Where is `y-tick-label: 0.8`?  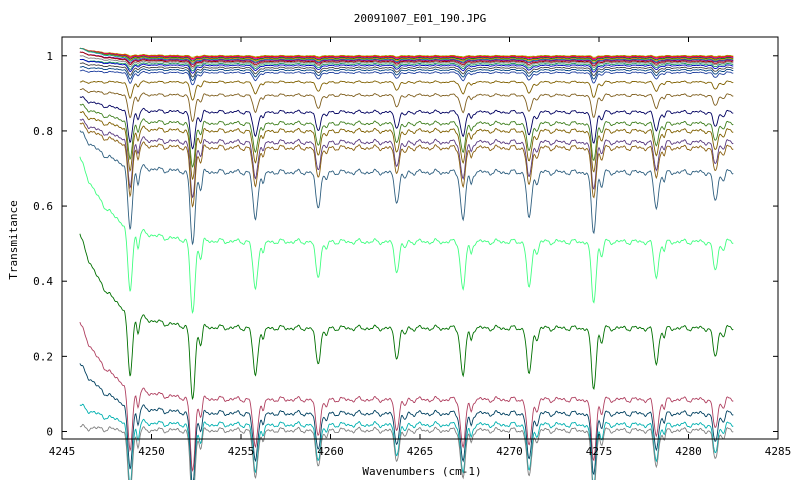 y-tick-label: 0.8 is located at coordinates (43, 131).